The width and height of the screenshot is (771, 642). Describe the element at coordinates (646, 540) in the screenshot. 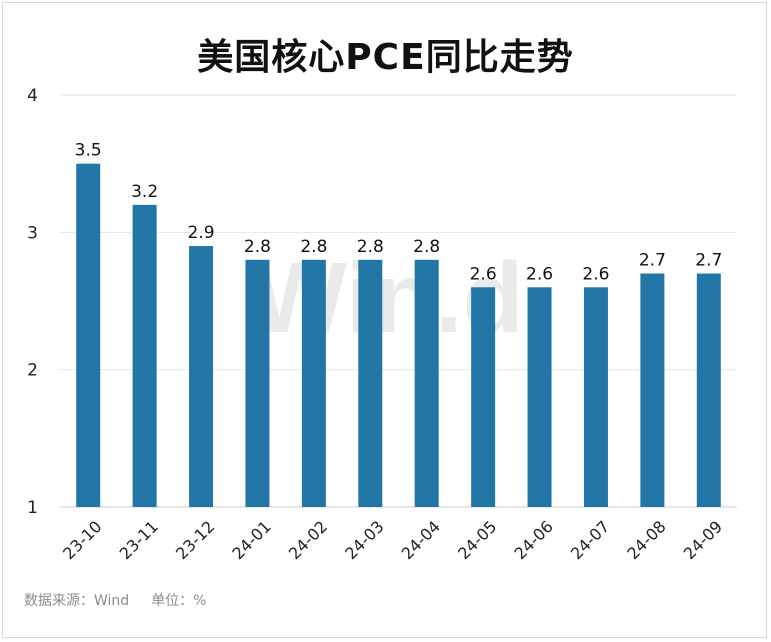

I see `x-tick-label: 24-08` at that location.